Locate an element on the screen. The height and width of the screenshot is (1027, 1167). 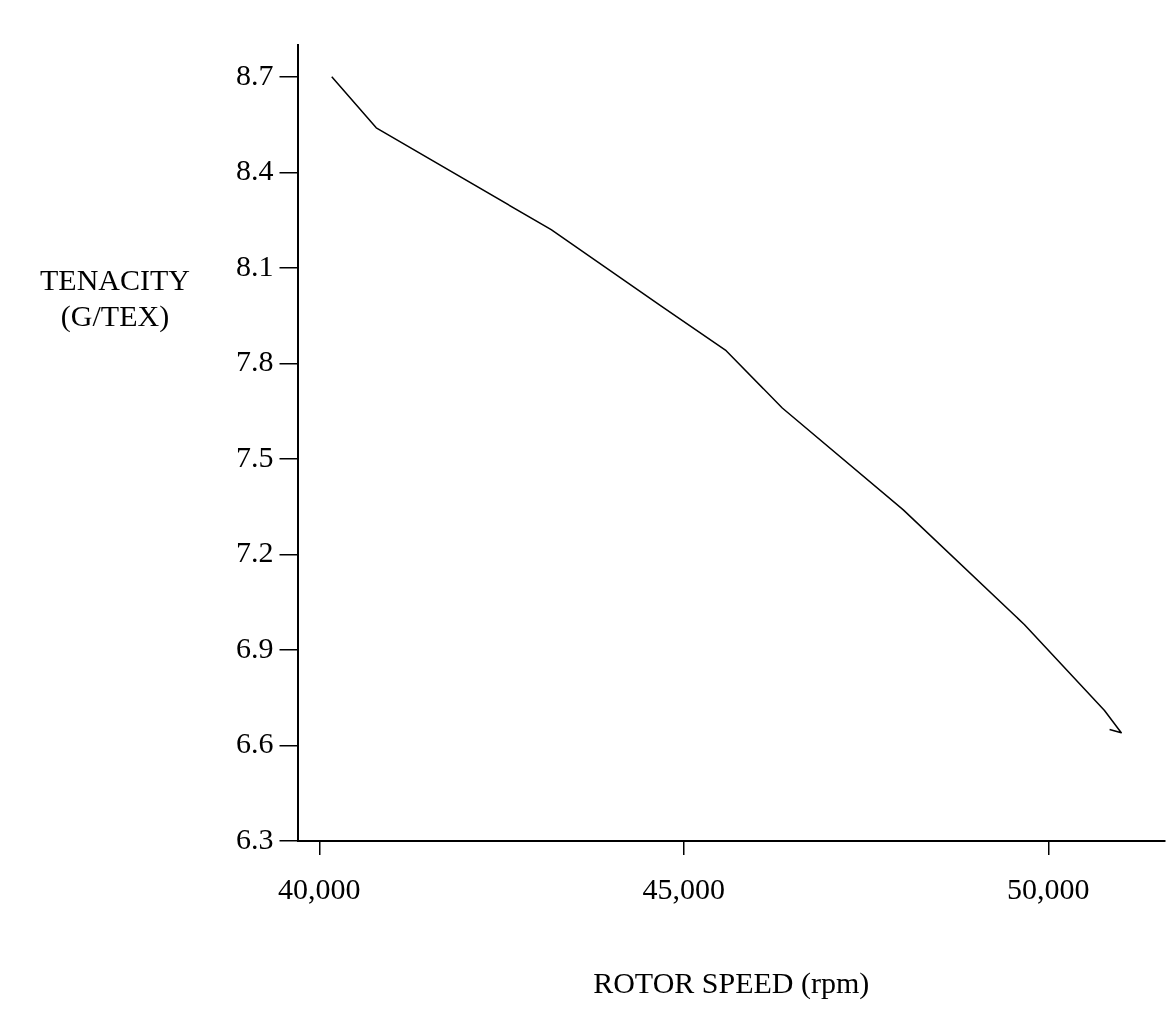
x-tick-label: 40,000 is located at coordinates (319, 888).